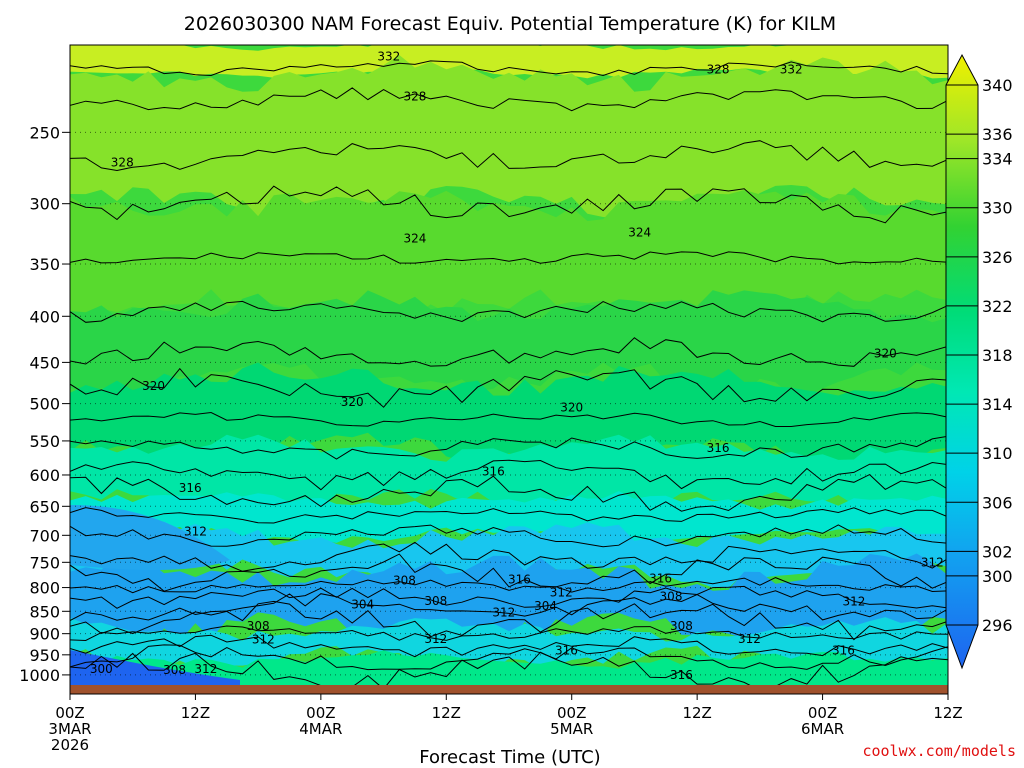 The height and width of the screenshot is (768, 1024). Describe the element at coordinates (44, 132) in the screenshot. I see `y-tick-label: 250` at that location.